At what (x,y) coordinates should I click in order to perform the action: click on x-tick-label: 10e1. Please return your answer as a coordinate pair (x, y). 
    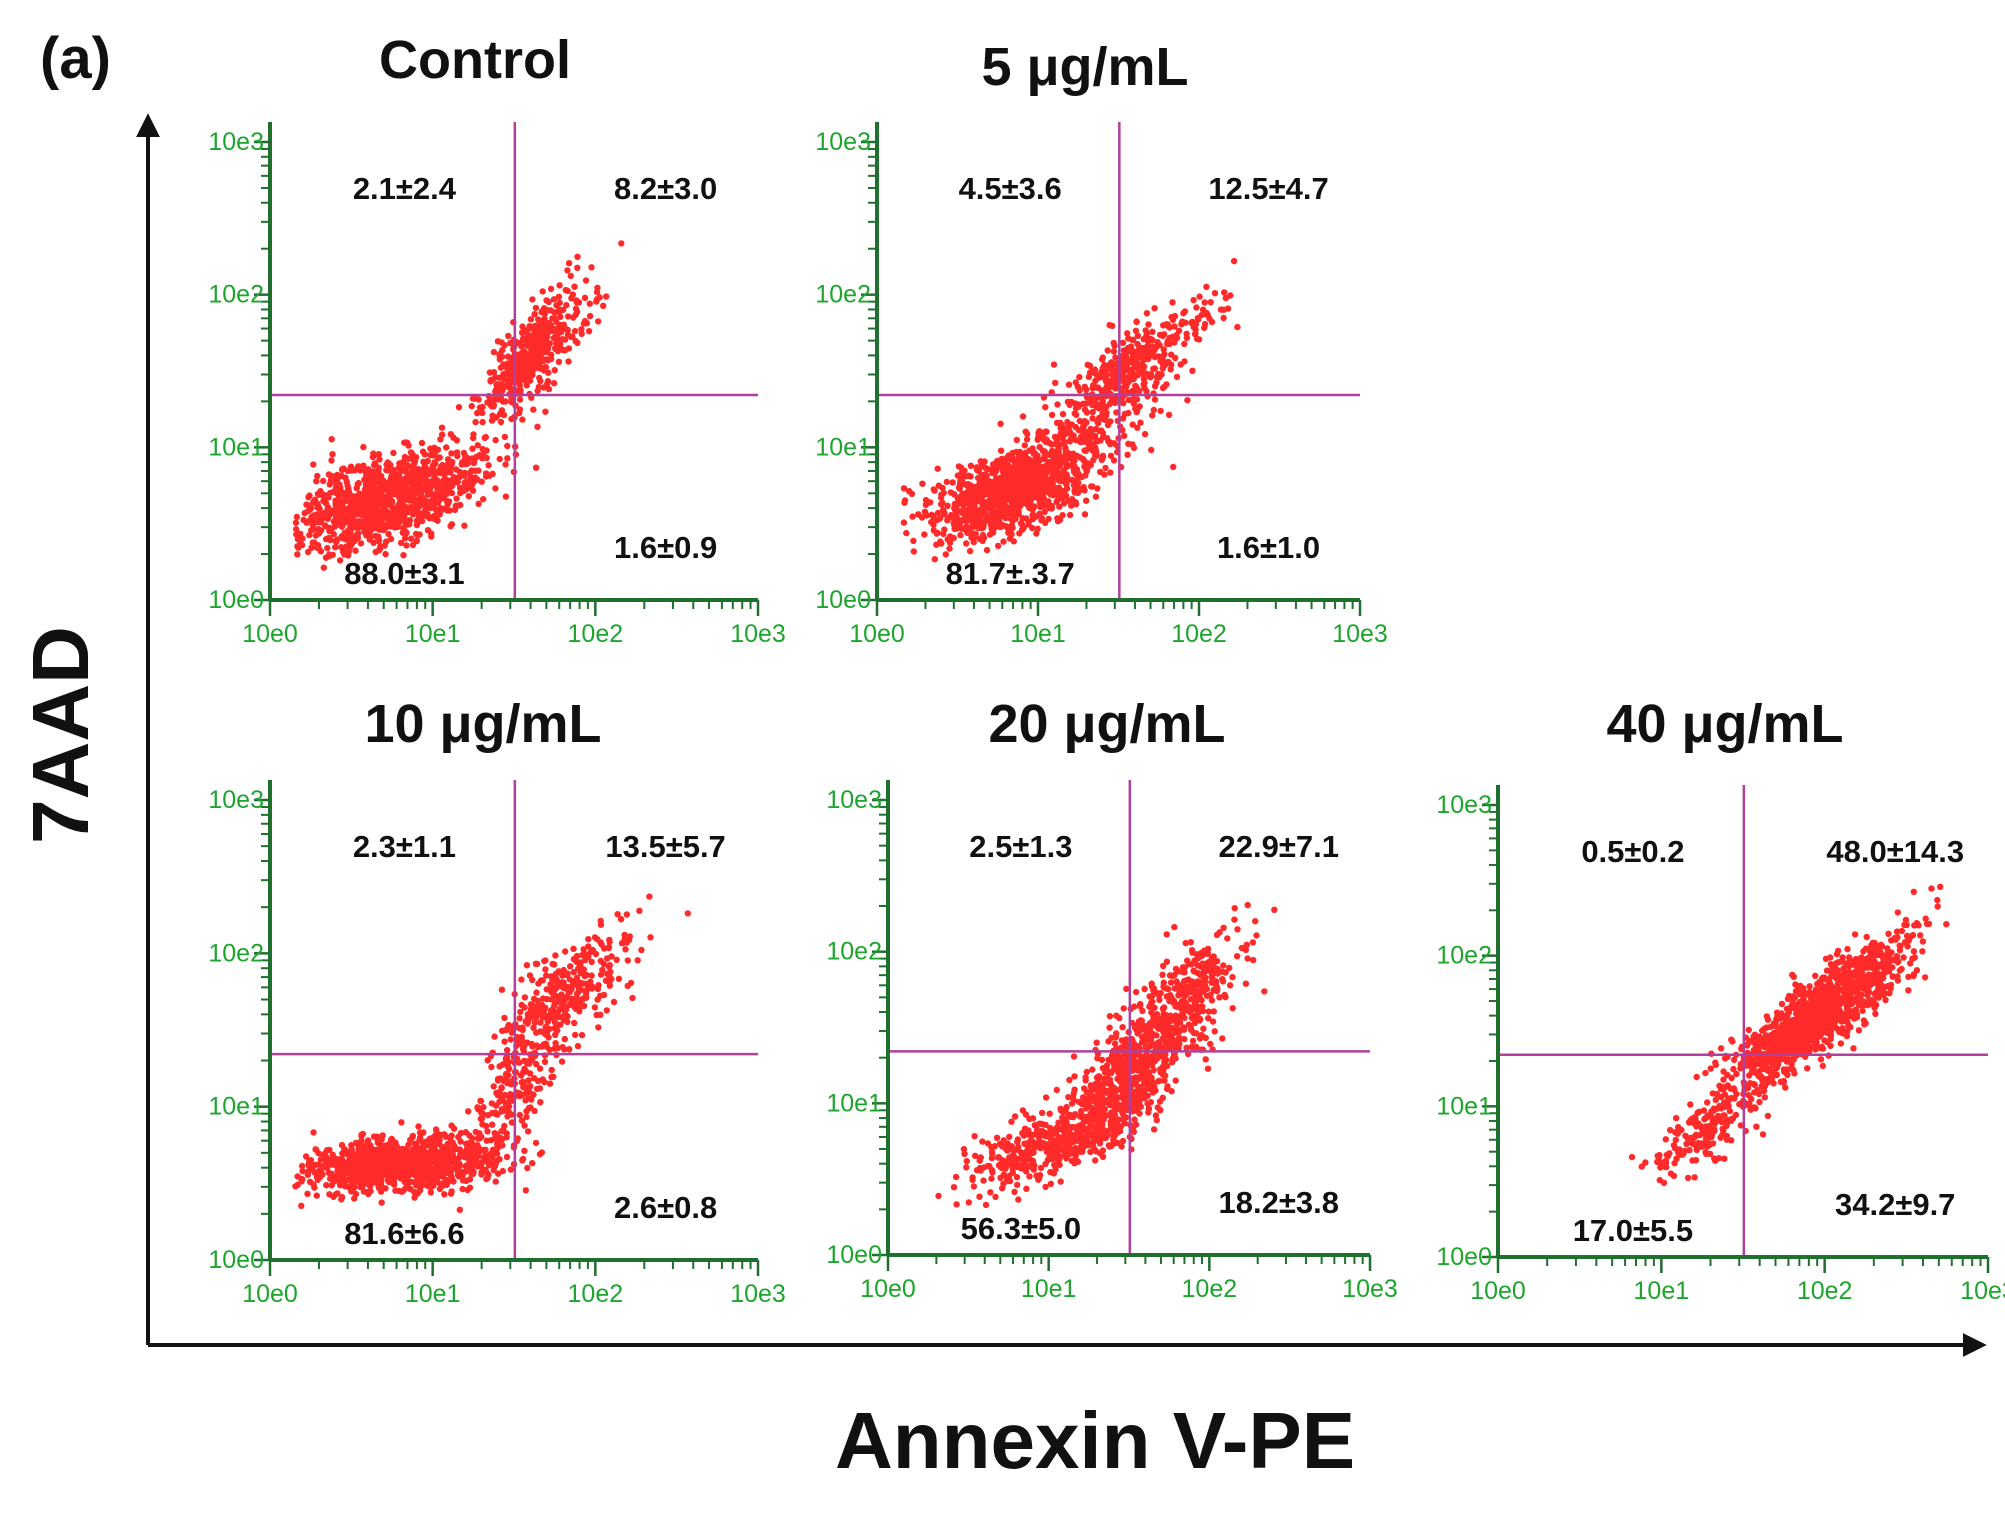
    Looking at the image, I should click on (1049, 1289).